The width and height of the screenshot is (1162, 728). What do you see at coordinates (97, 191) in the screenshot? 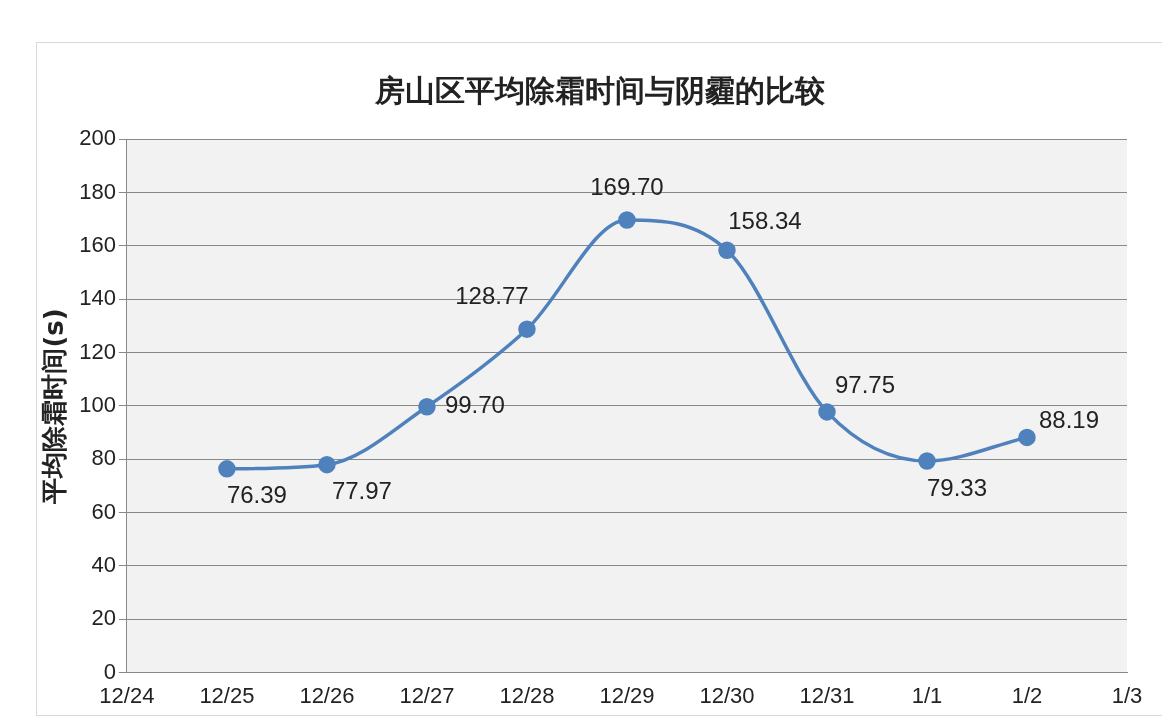
I see `y-tick-label: 180` at bounding box center [97, 191].